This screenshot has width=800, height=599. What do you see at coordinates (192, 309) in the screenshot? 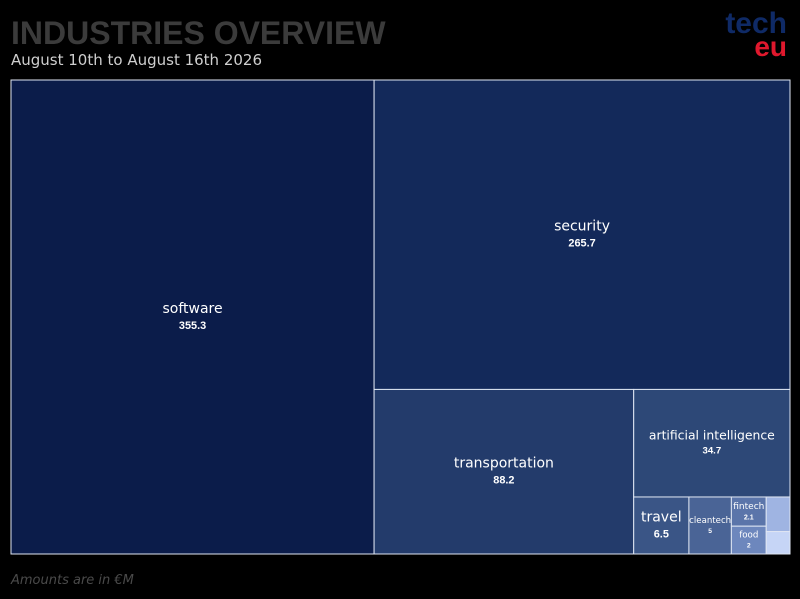
I see `cell-label: software` at bounding box center [192, 309].